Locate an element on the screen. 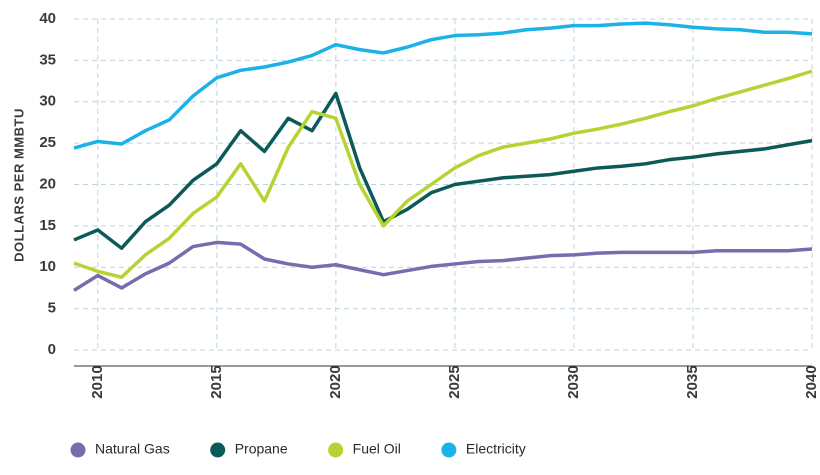 This screenshot has width=820, height=475. y-axis-label: DOLLARS PER MMBTU is located at coordinates (18, 185).